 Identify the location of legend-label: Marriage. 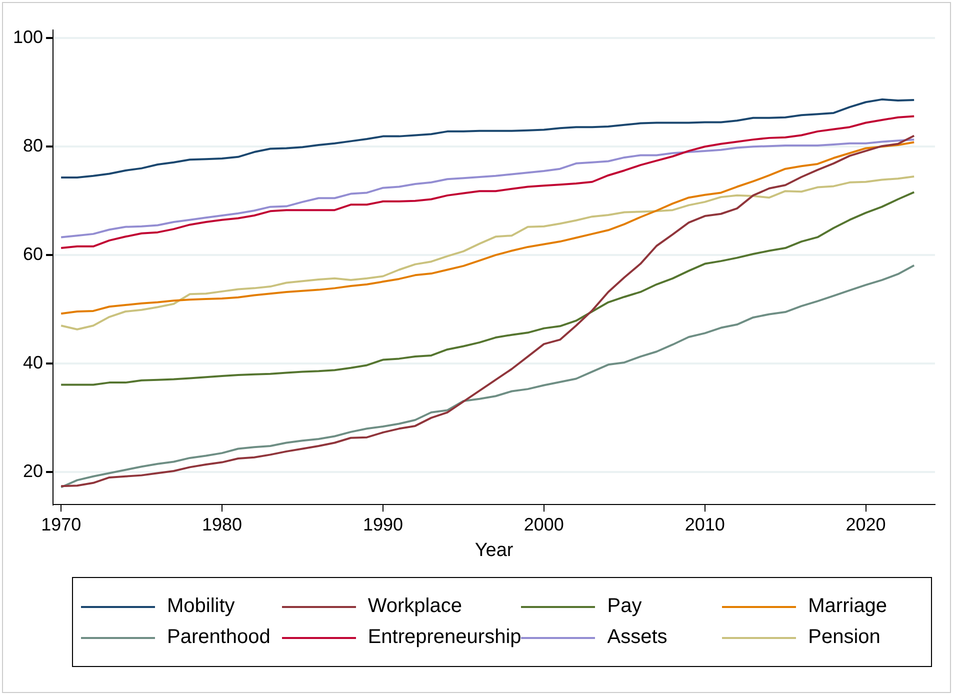
(848, 606).